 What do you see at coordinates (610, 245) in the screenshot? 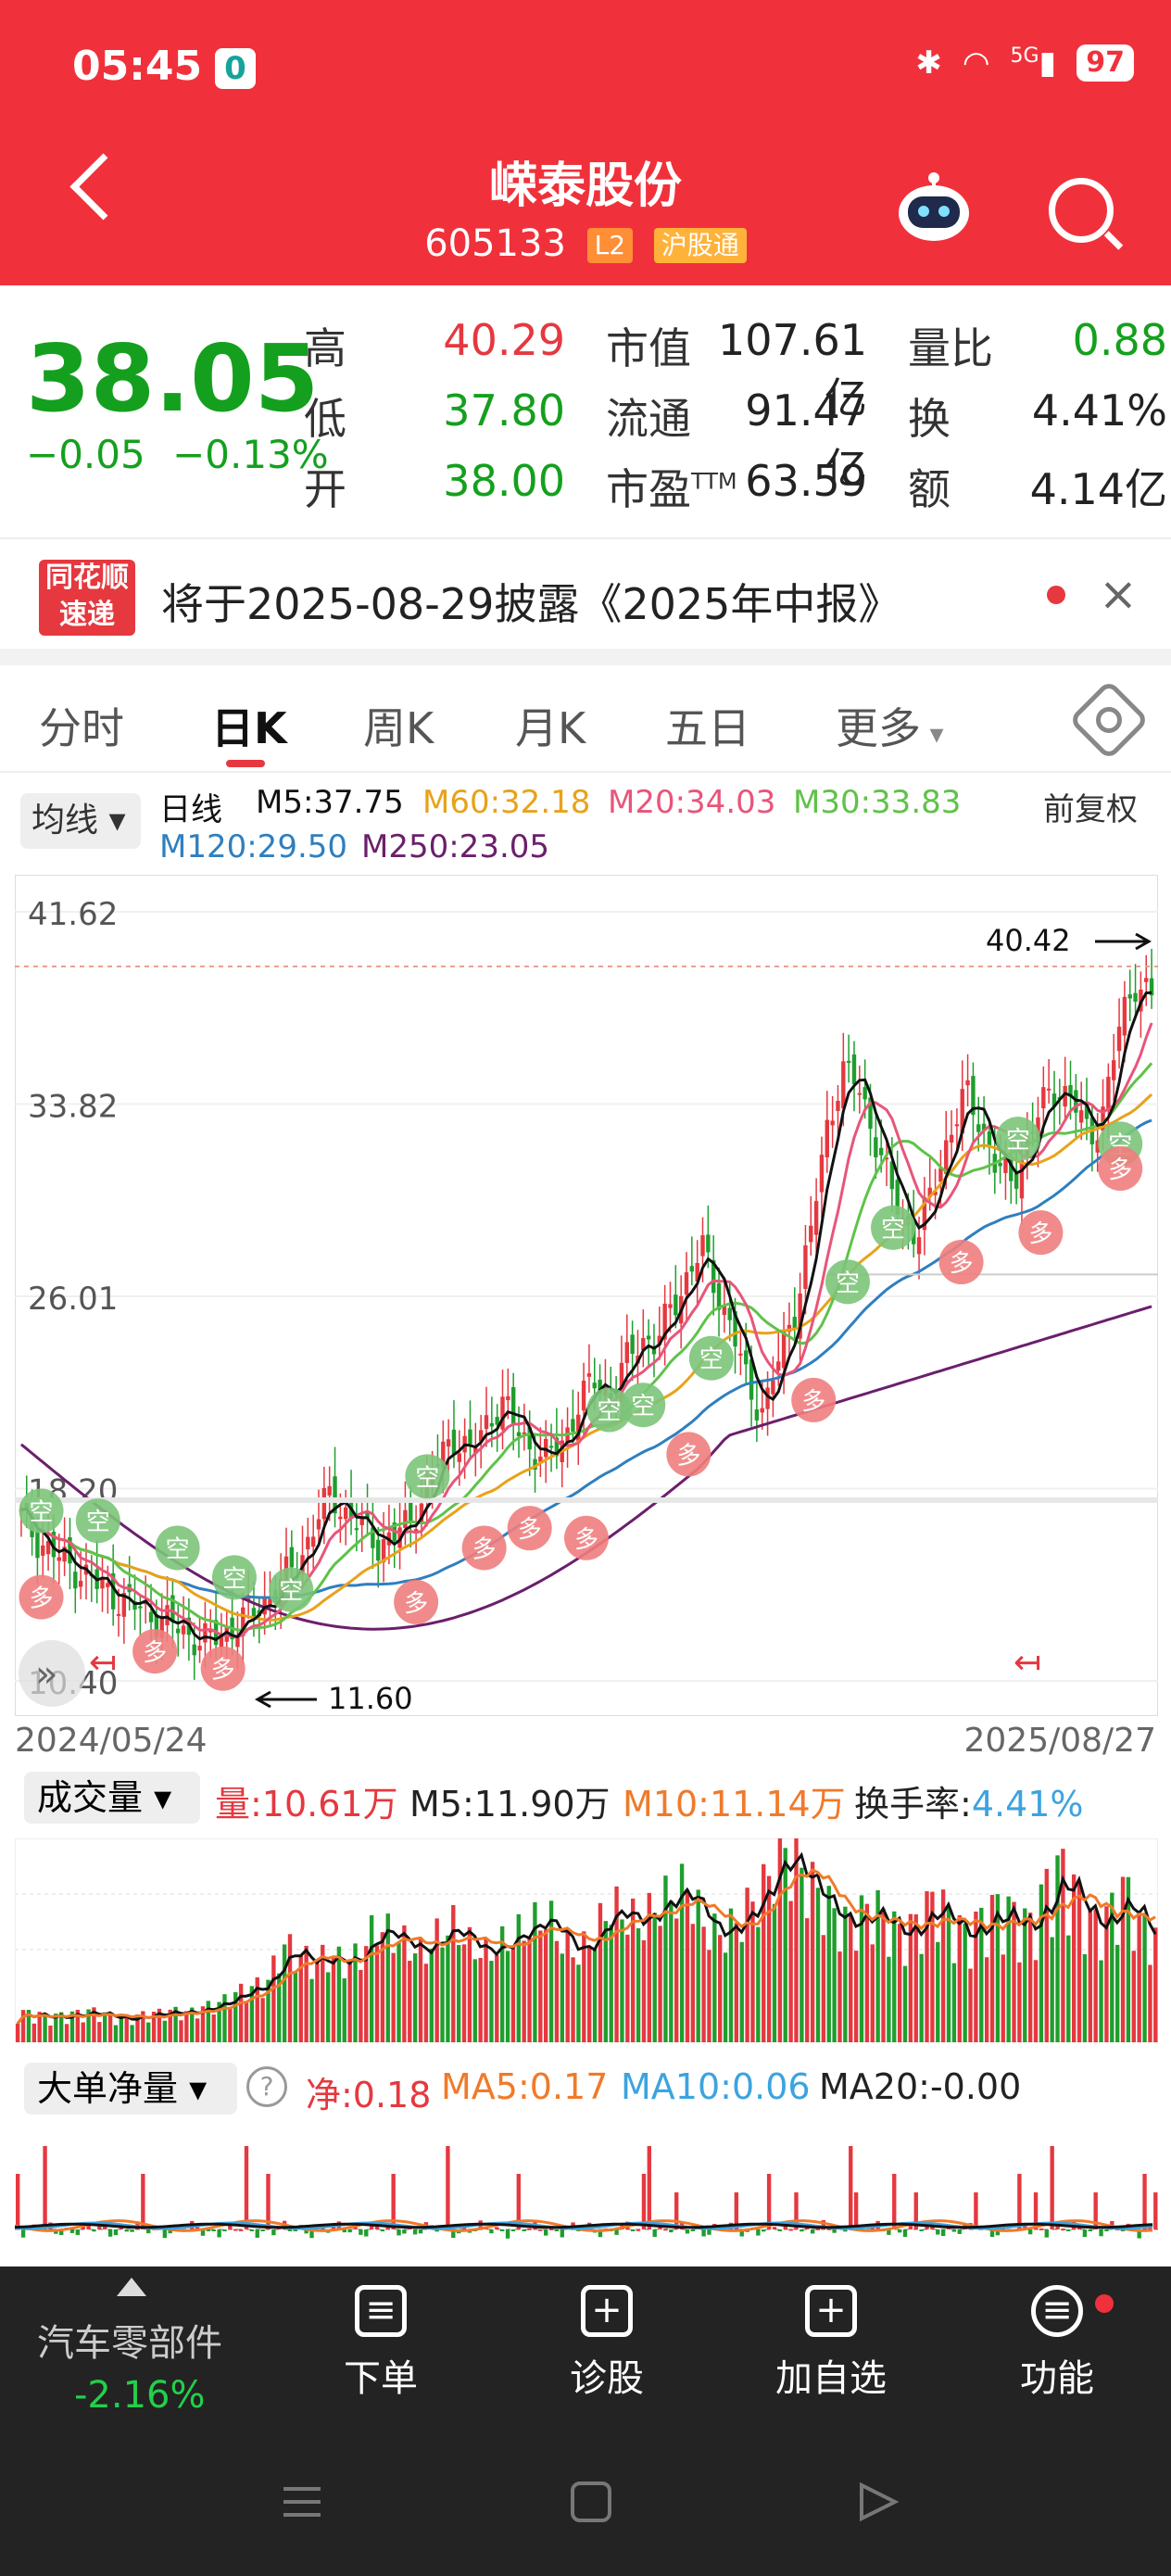
I see `l2-badge: L2` at bounding box center [610, 245].